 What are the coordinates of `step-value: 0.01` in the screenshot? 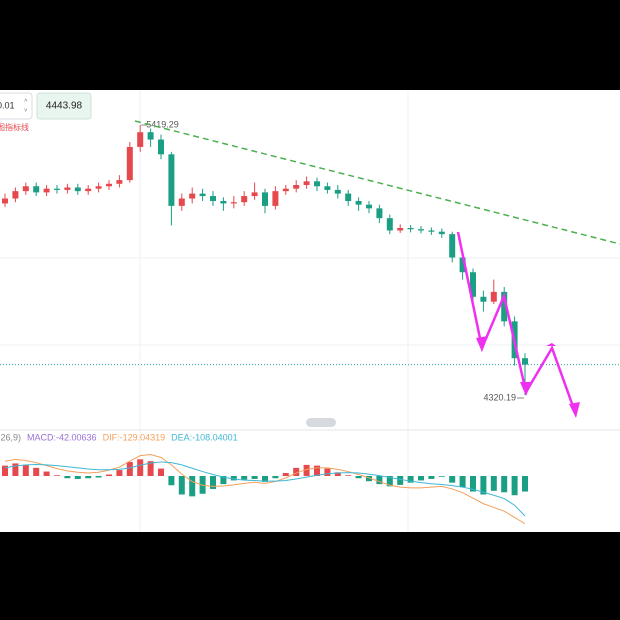 It's located at (7, 105).